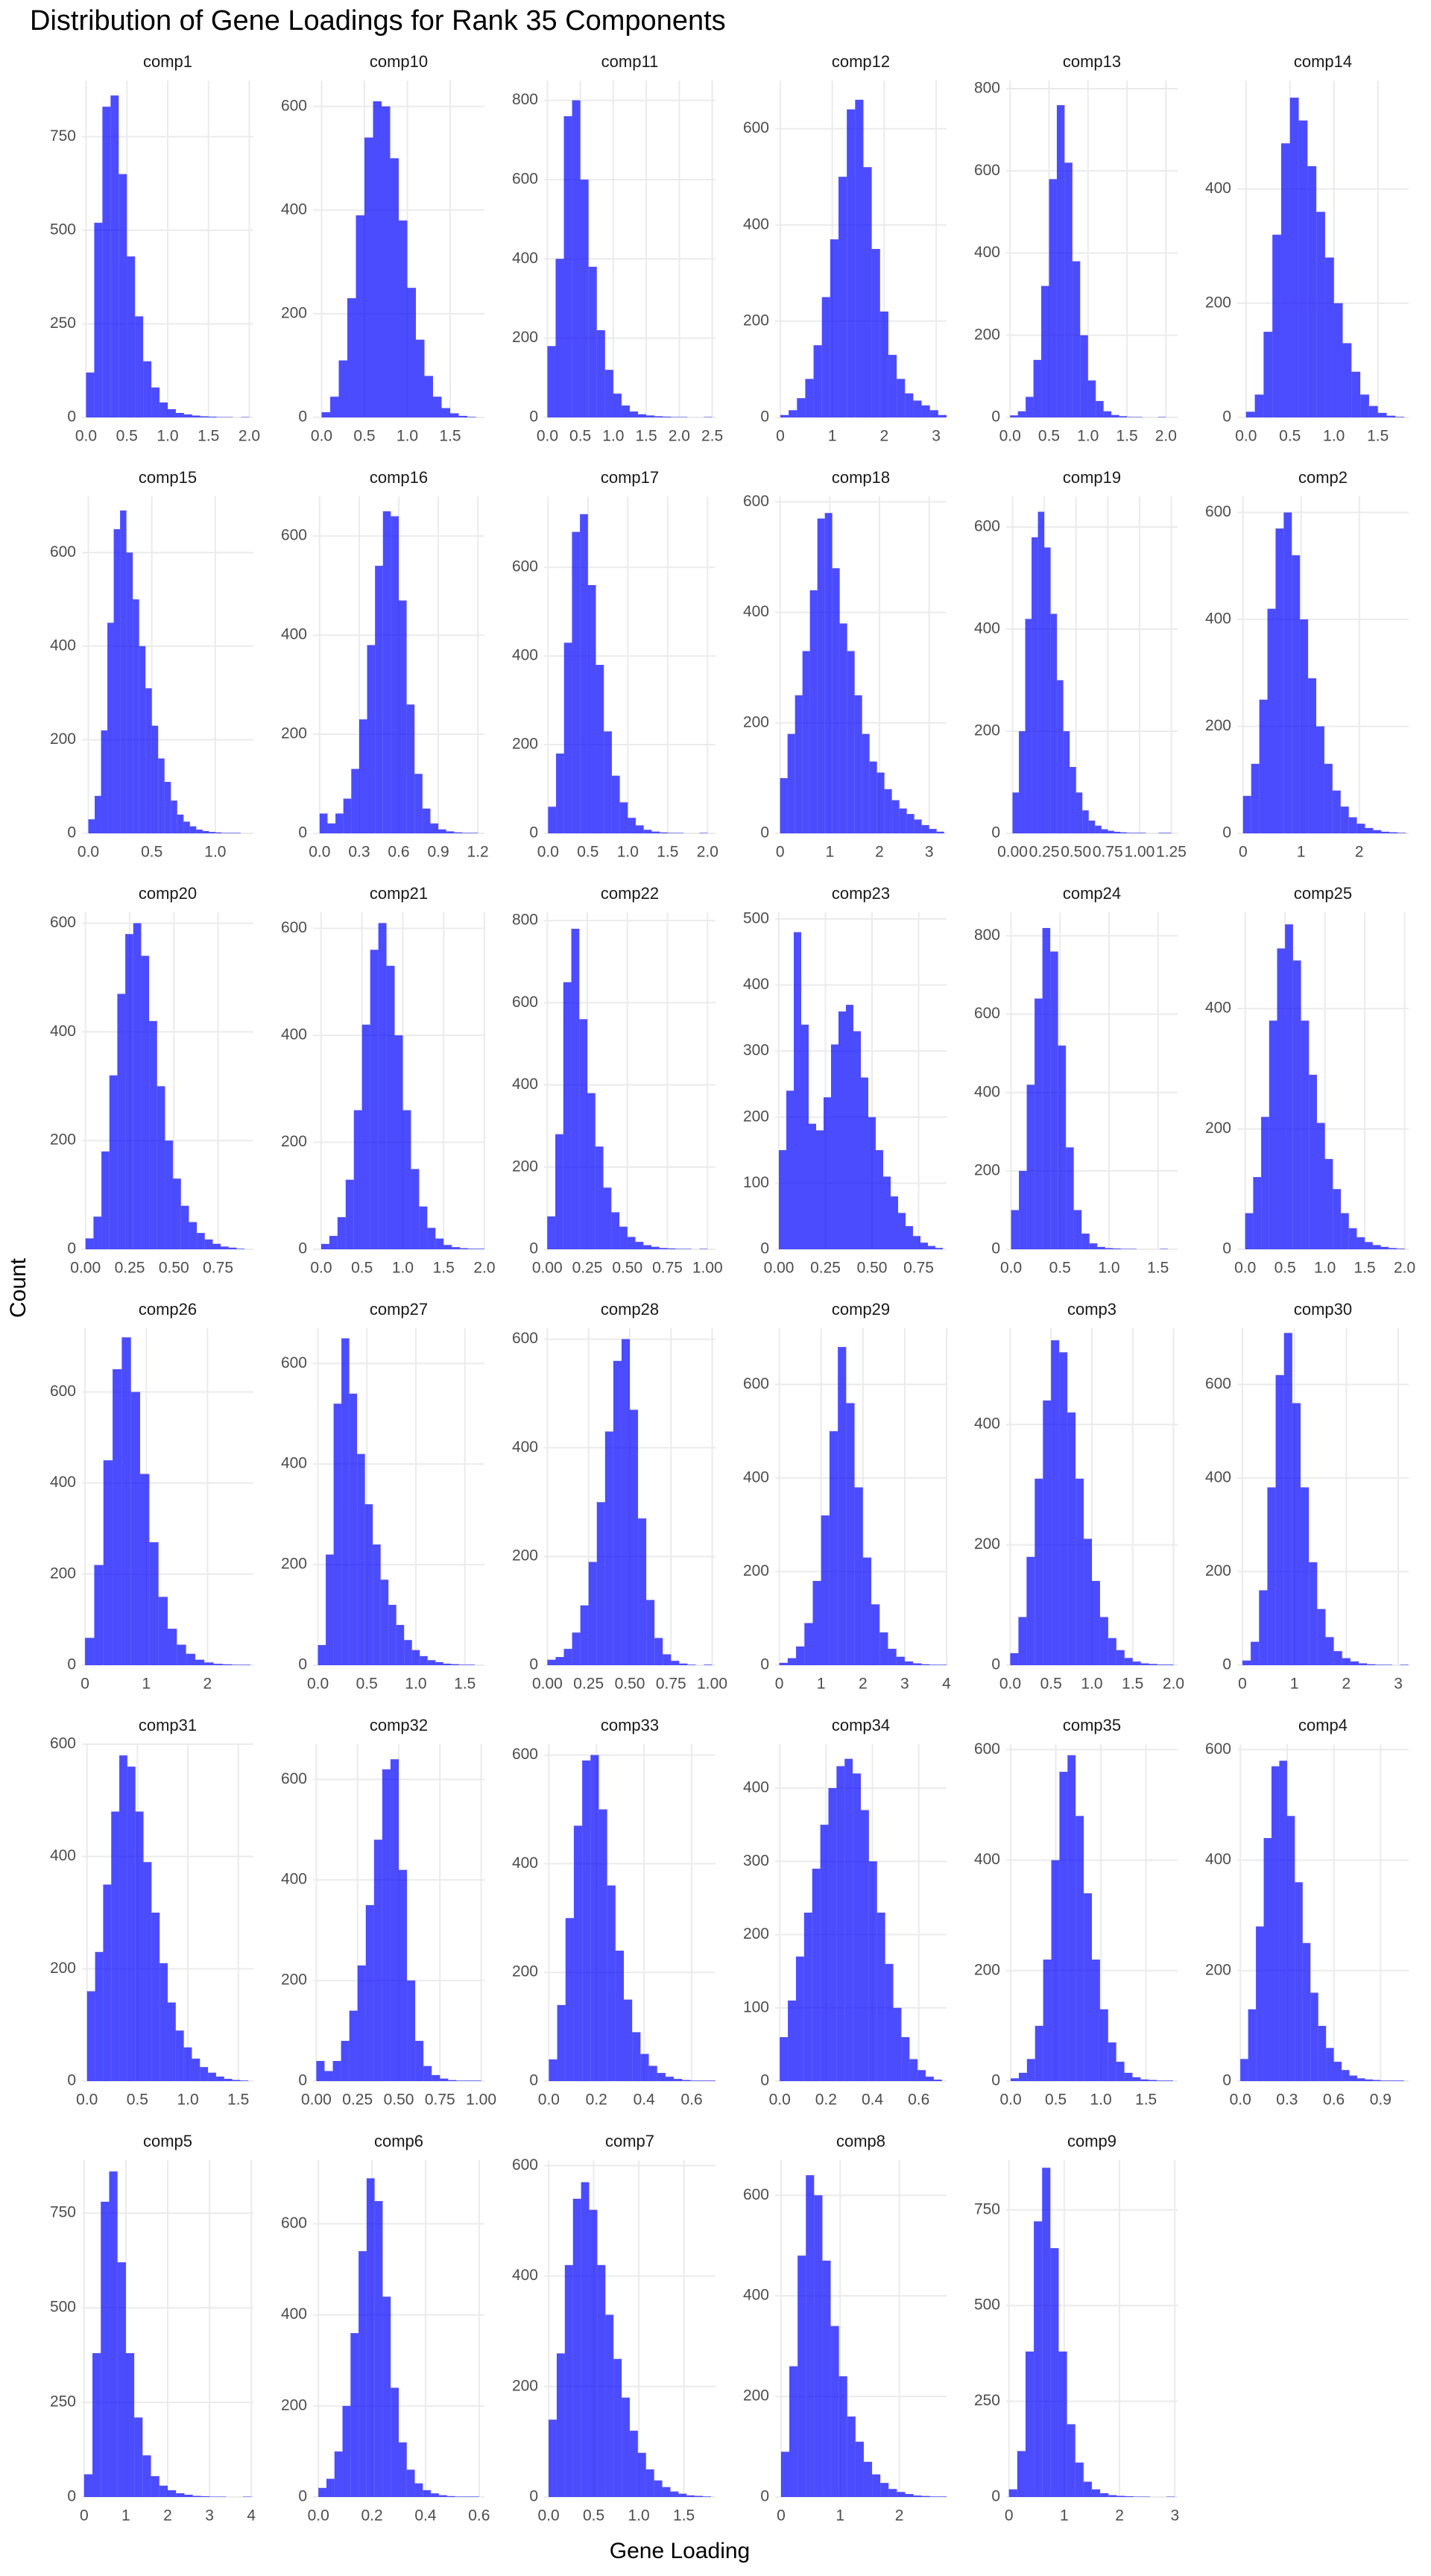 This screenshot has width=1431, height=2576. Describe the element at coordinates (210, 2516) in the screenshot. I see `x-tick-label: 3` at that location.